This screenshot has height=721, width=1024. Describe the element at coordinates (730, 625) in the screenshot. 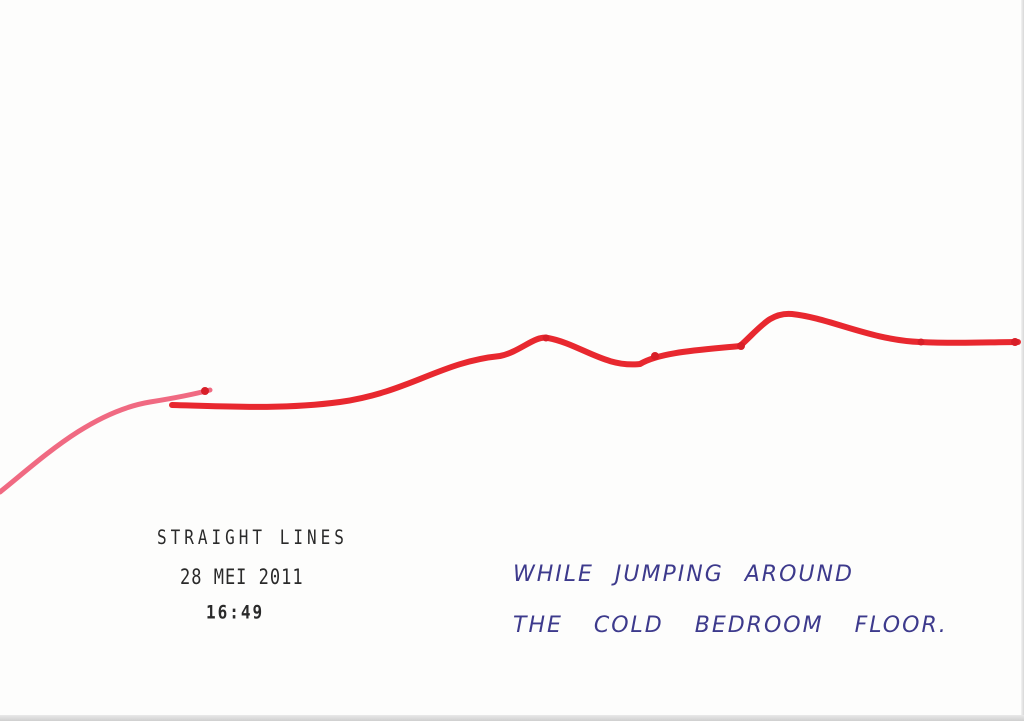

I see `handwritten-line-2: THE COLD BEDROOM FLOOR.` at that location.